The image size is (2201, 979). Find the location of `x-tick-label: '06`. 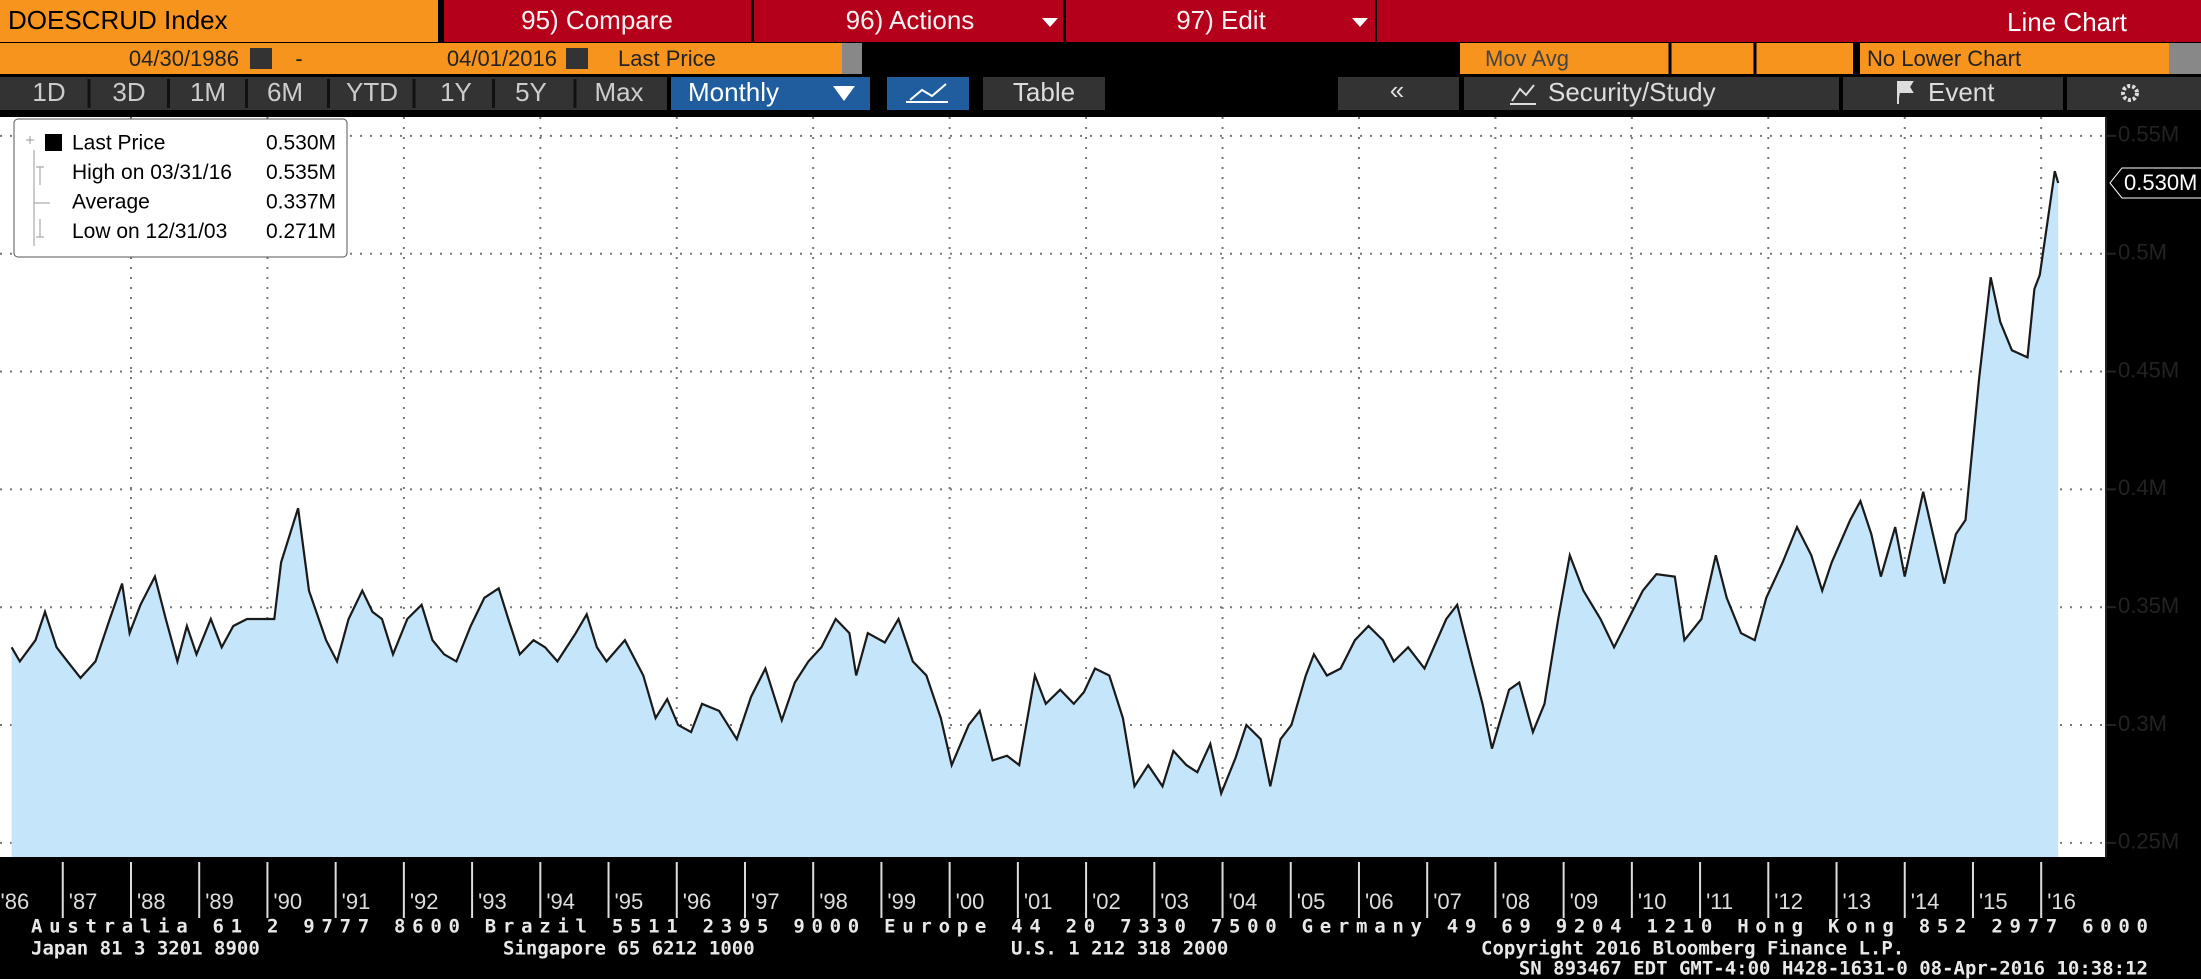

x-tick-label: '06 is located at coordinates (1379, 901).